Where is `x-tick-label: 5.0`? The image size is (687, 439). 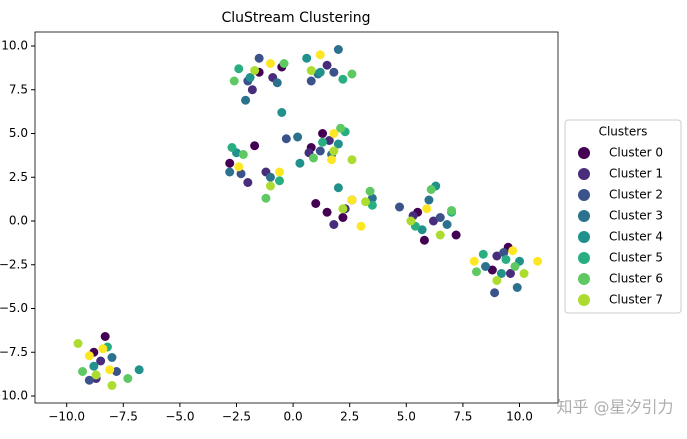 x-tick-label: 5.0 is located at coordinates (406, 417).